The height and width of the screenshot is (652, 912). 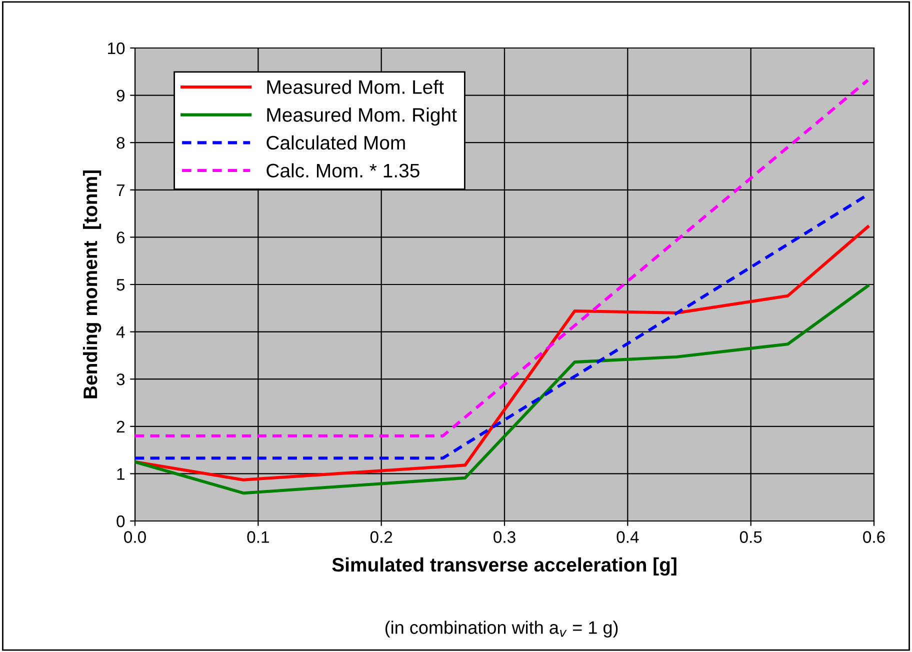 I want to click on legend-label: Calculated Mom, so click(x=335, y=142).